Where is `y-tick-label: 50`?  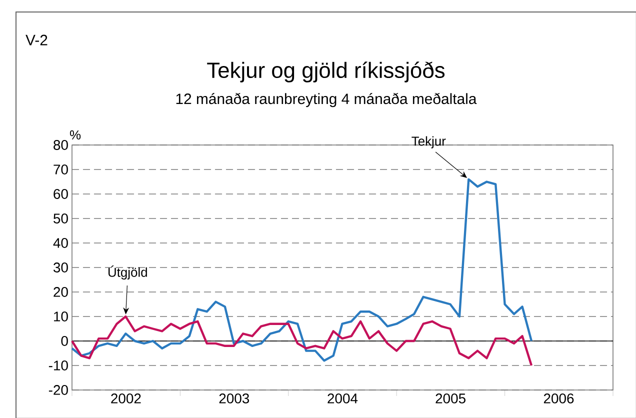 y-tick-label: 50 is located at coordinates (61, 219).